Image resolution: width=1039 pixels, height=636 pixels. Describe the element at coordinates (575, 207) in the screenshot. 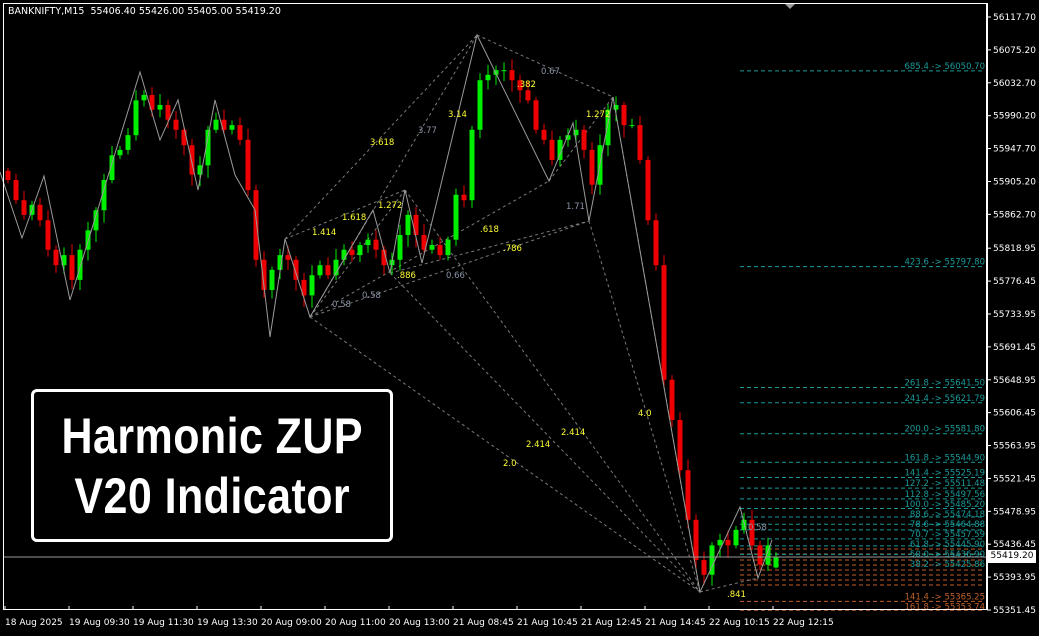

I see `fib-ratio-label: 1.71` at that location.